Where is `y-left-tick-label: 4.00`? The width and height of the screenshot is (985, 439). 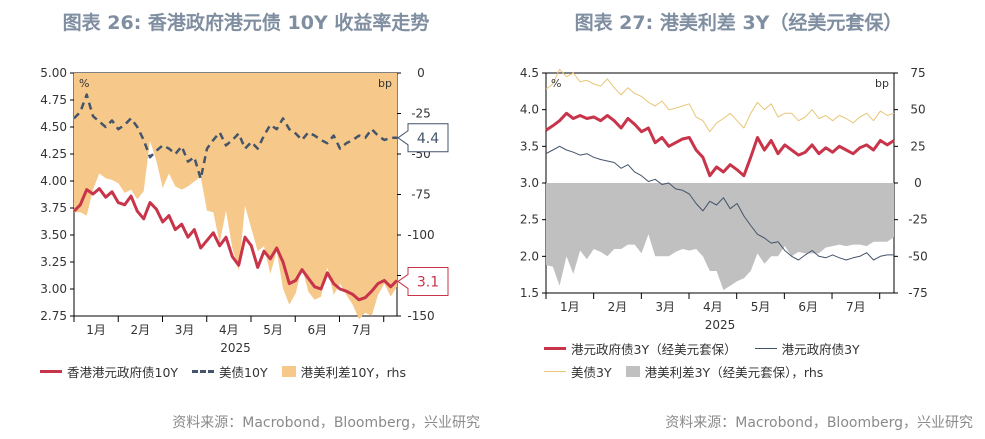 y-left-tick-label: 4.00 is located at coordinates (53, 181).